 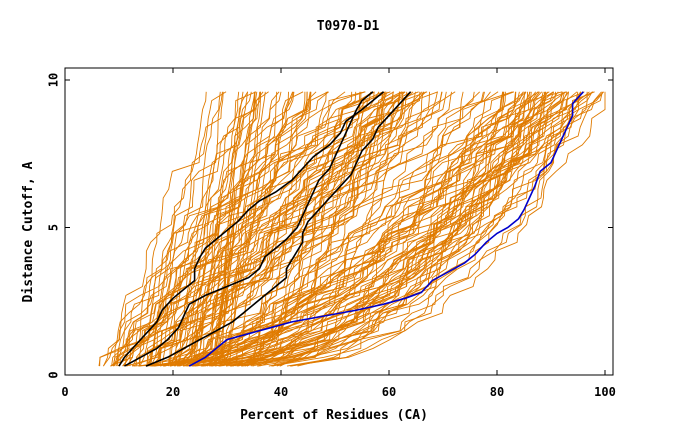 What do you see at coordinates (281, 392) in the screenshot?
I see `x-tick-label: 40` at bounding box center [281, 392].